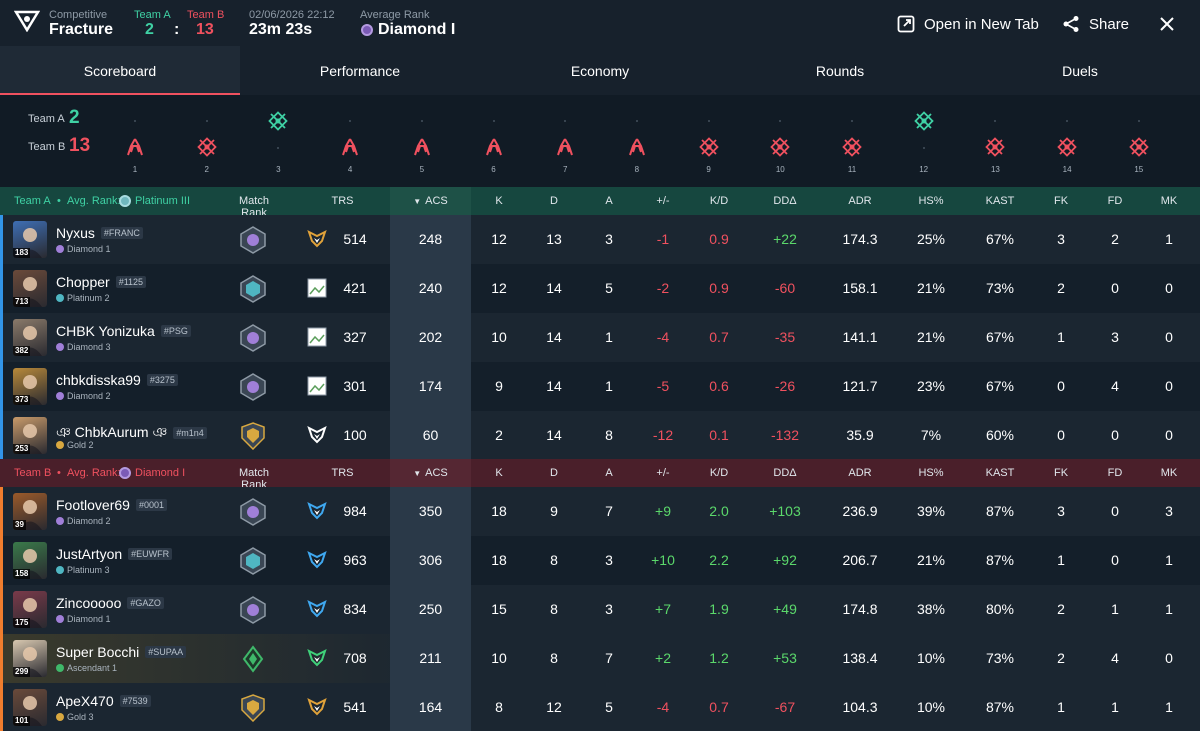 The height and width of the screenshot is (731, 1200). Describe the element at coordinates (924, 143) in the screenshot. I see `round-12: 12` at that location.